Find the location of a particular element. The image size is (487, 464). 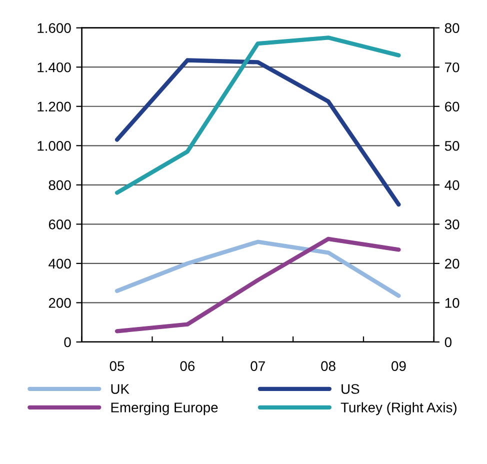

y2-tick-label: 60 is located at coordinates (452, 107).